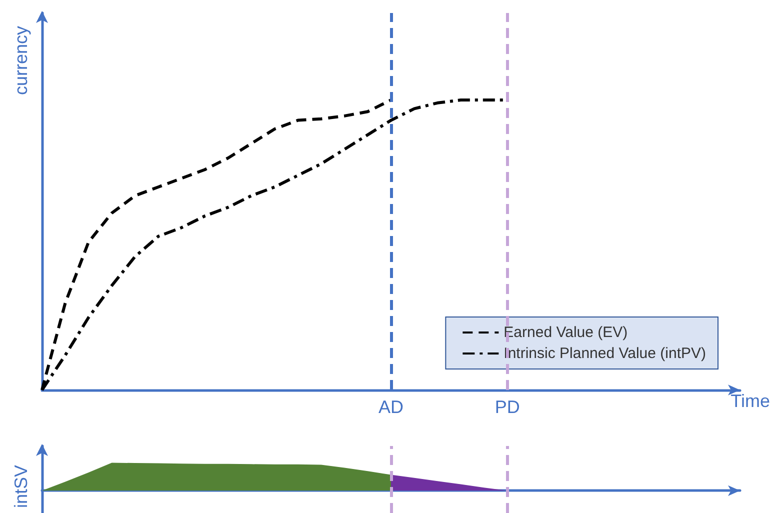 The height and width of the screenshot is (513, 770). I want to click on y-axis-title: currency, so click(21, 60).